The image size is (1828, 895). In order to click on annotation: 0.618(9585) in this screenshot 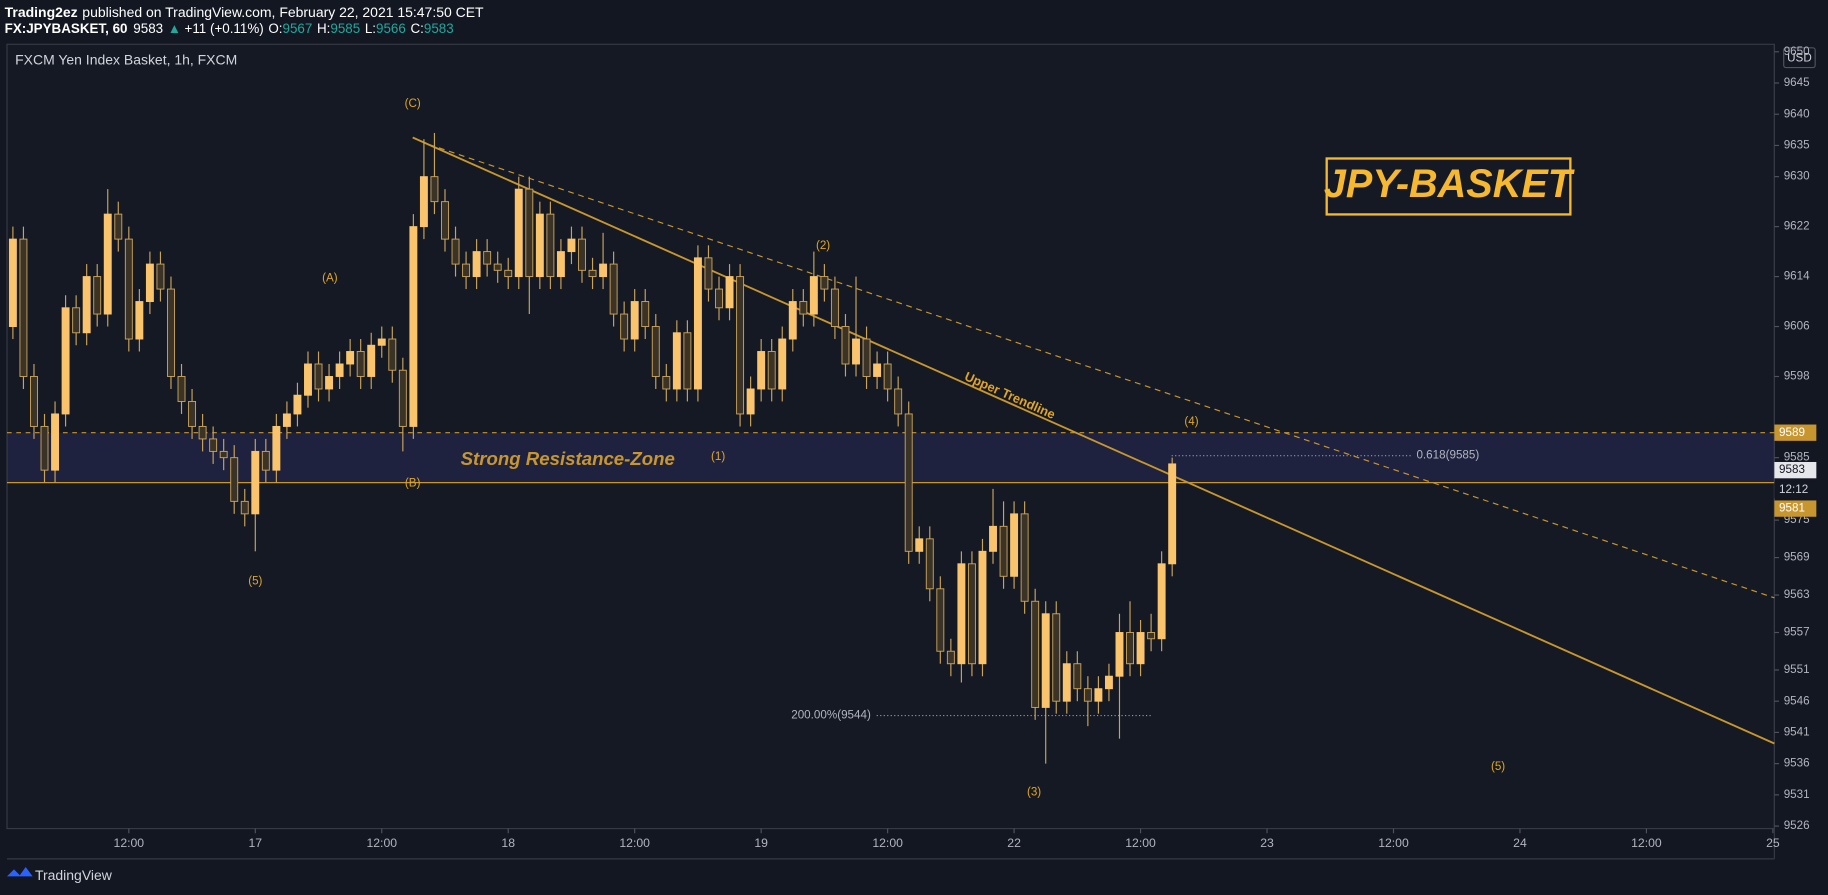, I will do `click(1447, 455)`.